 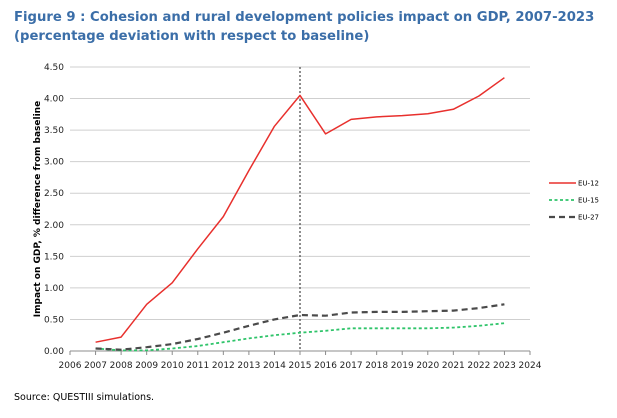 I want to click on source-note: Source: QUESTIII simulations., so click(x=84, y=397).